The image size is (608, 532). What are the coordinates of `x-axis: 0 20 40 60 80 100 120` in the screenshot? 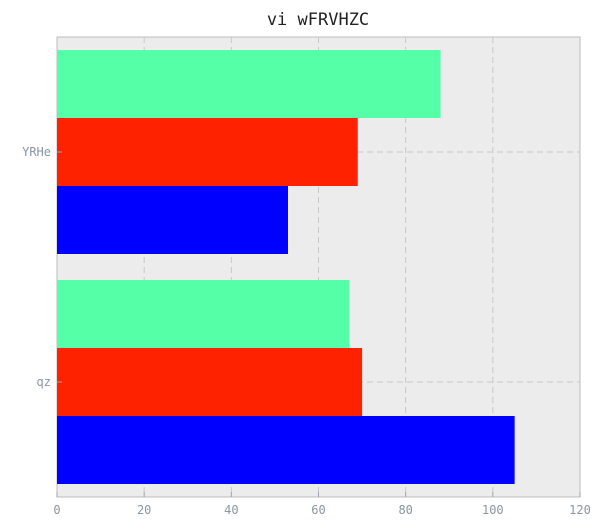 It's located at (322, 504).